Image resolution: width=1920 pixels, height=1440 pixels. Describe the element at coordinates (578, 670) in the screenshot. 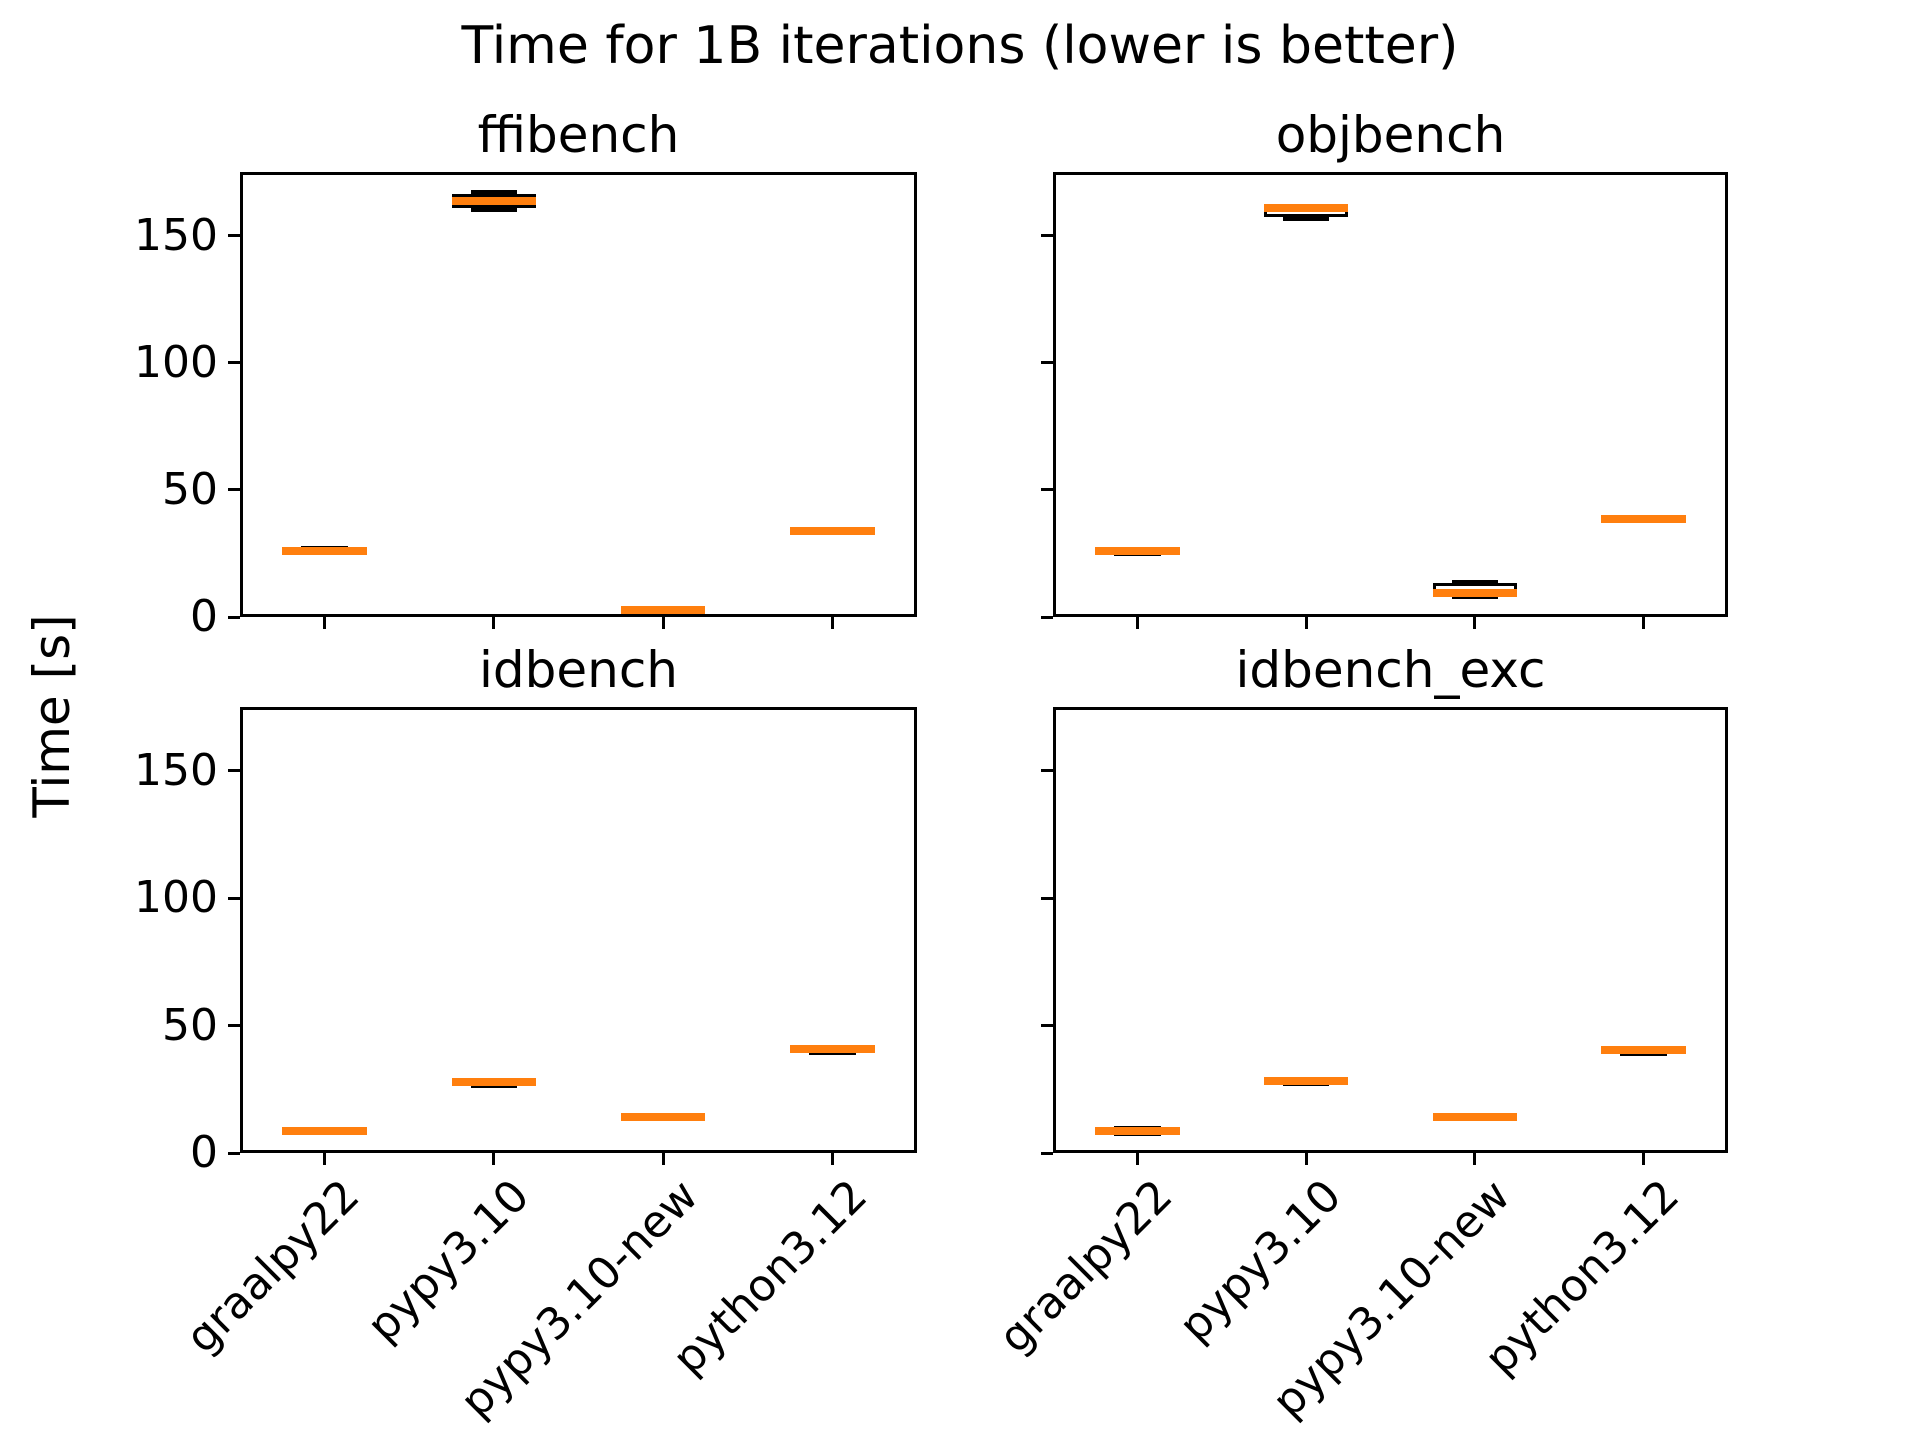

I see `subplot-title: idbench` at that location.